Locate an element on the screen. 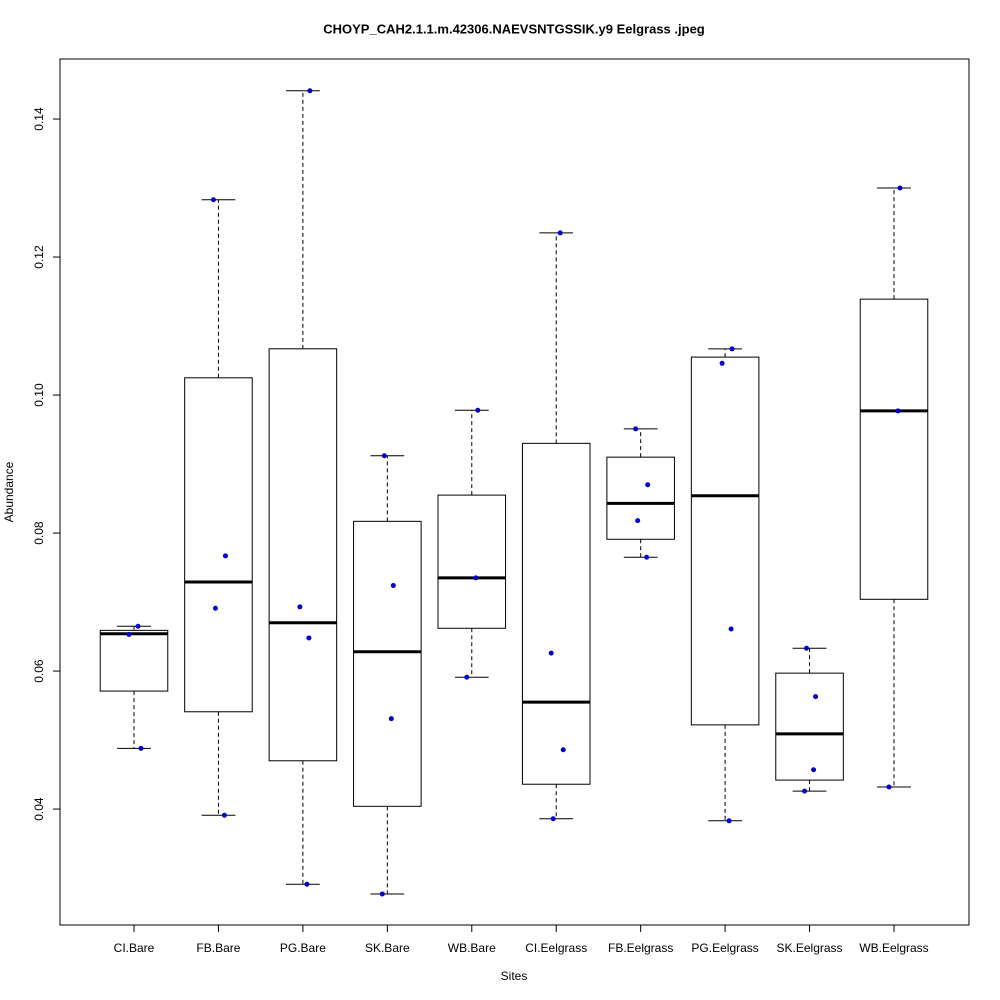 The width and height of the screenshot is (1000, 1000). y-tick-label: 0.04 is located at coordinates (39, 809).